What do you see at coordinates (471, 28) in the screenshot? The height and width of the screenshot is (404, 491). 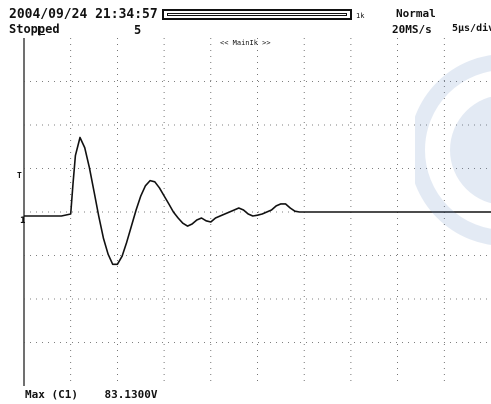 I see `time-div: 5µs/div` at bounding box center [471, 28].